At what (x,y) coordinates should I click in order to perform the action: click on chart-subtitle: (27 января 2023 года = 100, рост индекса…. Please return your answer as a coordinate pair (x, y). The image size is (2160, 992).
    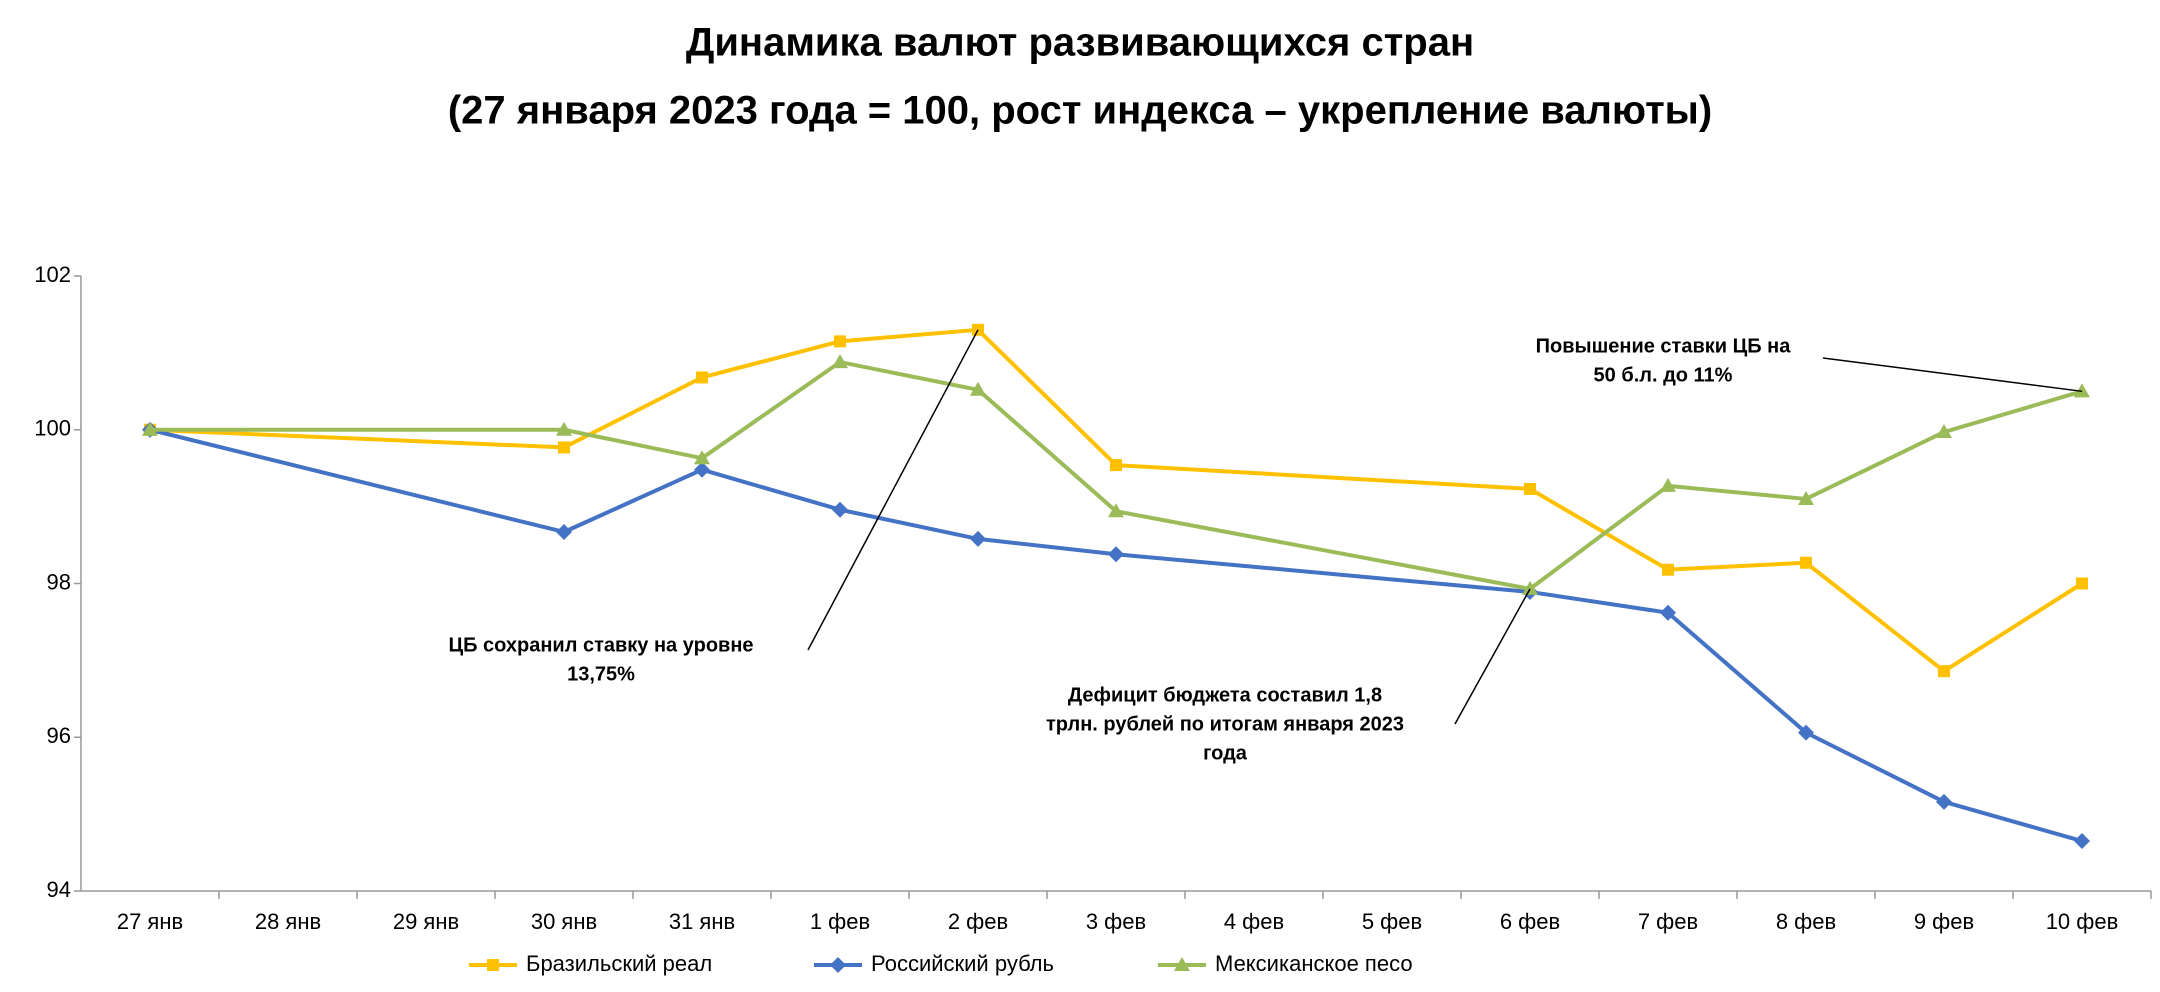
    Looking at the image, I should click on (1080, 111).